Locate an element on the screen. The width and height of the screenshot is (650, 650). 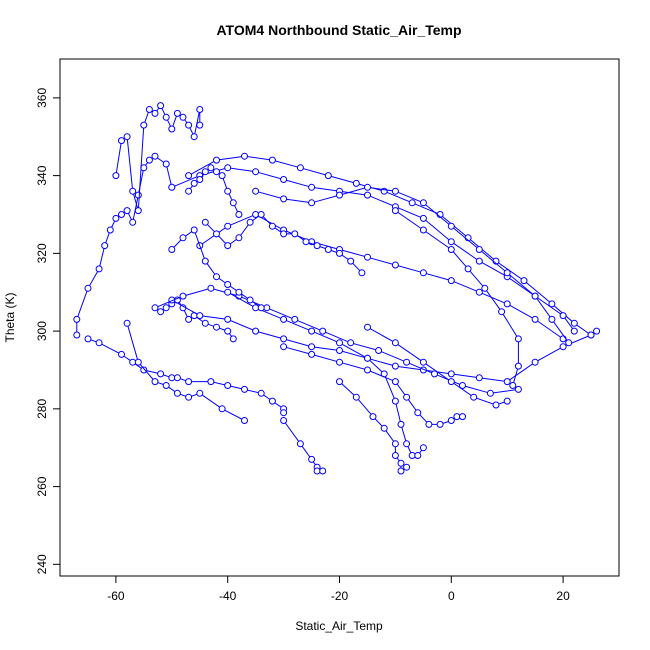
y-tick-label: 300 is located at coordinates (42, 331).